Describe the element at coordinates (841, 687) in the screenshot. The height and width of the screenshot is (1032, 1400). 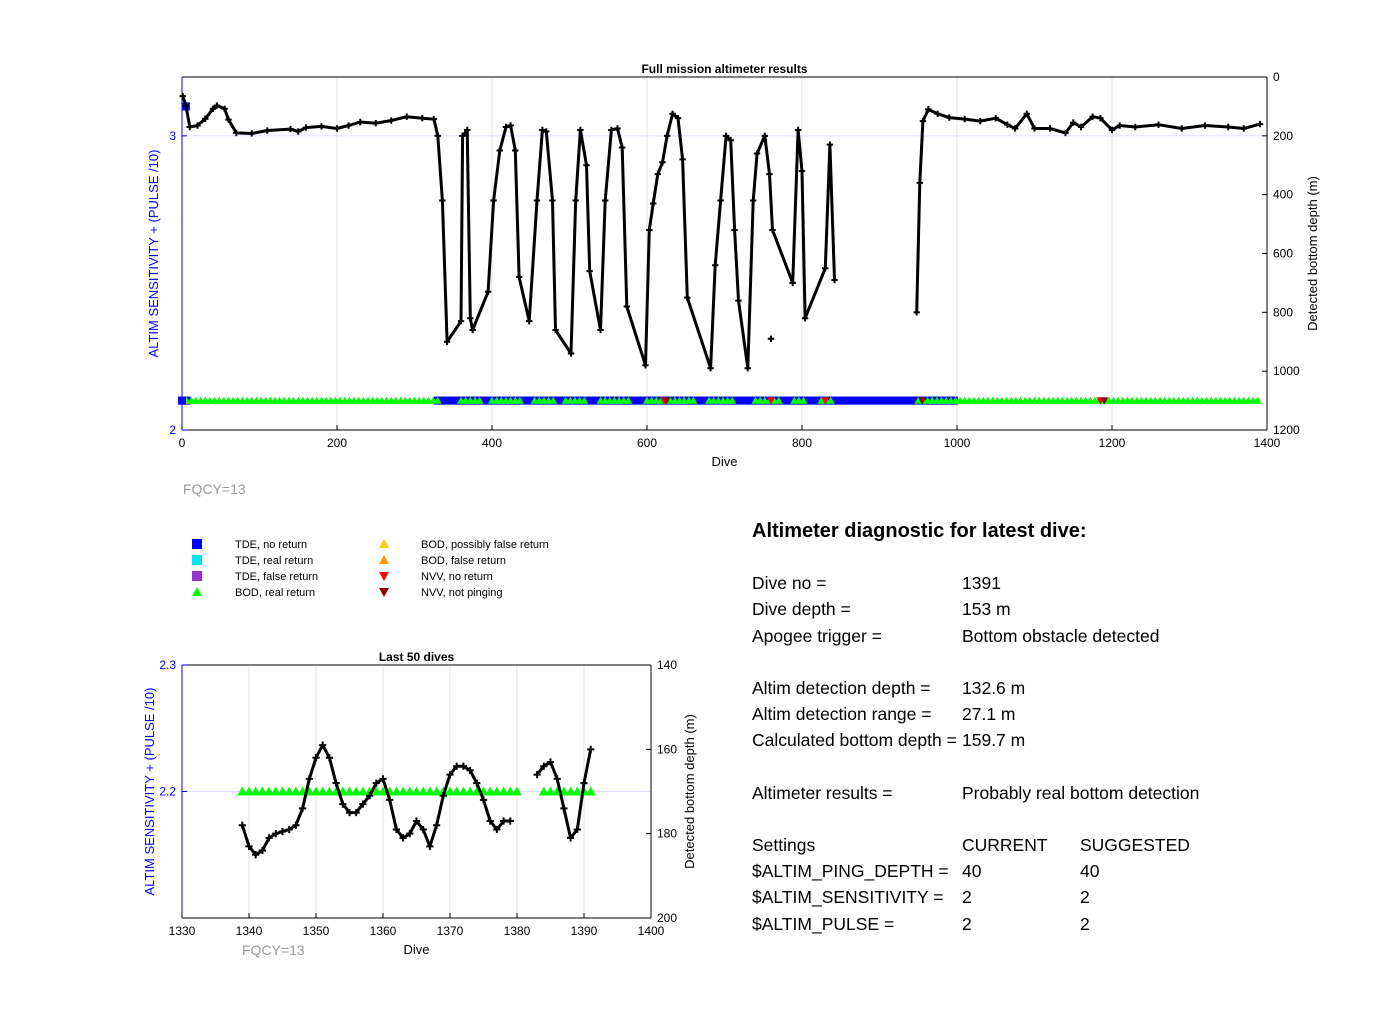
I see `detection-depth-label: Altim detection depth =` at that location.